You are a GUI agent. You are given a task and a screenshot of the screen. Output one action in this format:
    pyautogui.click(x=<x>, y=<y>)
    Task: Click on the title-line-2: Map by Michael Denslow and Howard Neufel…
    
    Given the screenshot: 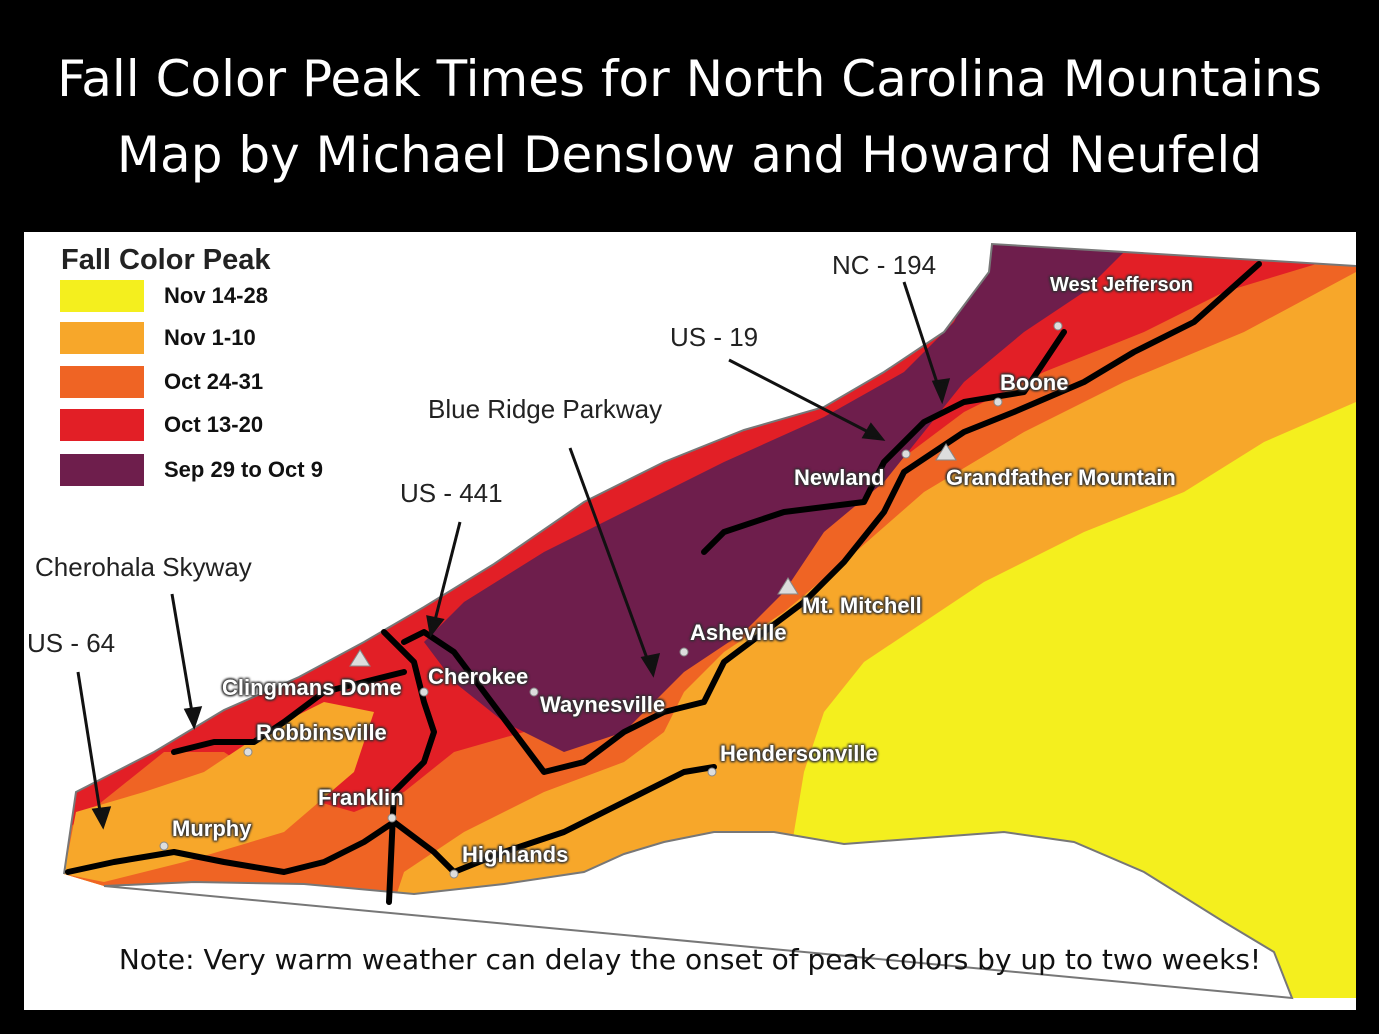 What is the action you would take?
    pyautogui.click(x=689, y=155)
    